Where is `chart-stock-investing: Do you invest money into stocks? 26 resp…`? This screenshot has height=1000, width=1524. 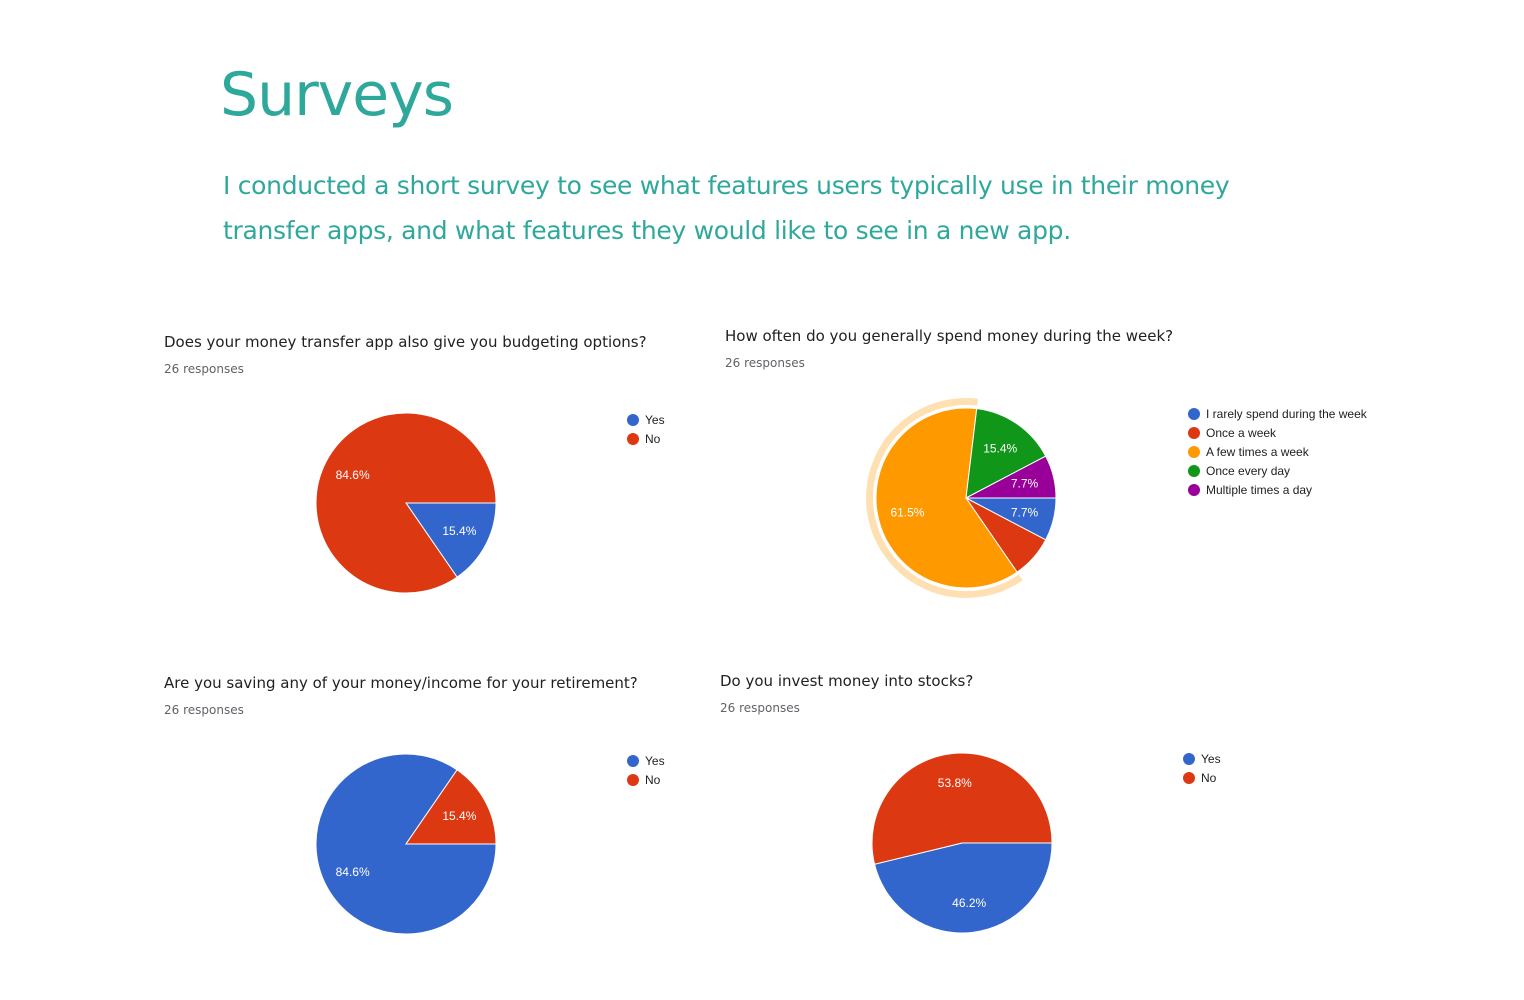 chart-stock-investing: Do you invest money into stocks? 26 resp… is located at coordinates (1070, 822).